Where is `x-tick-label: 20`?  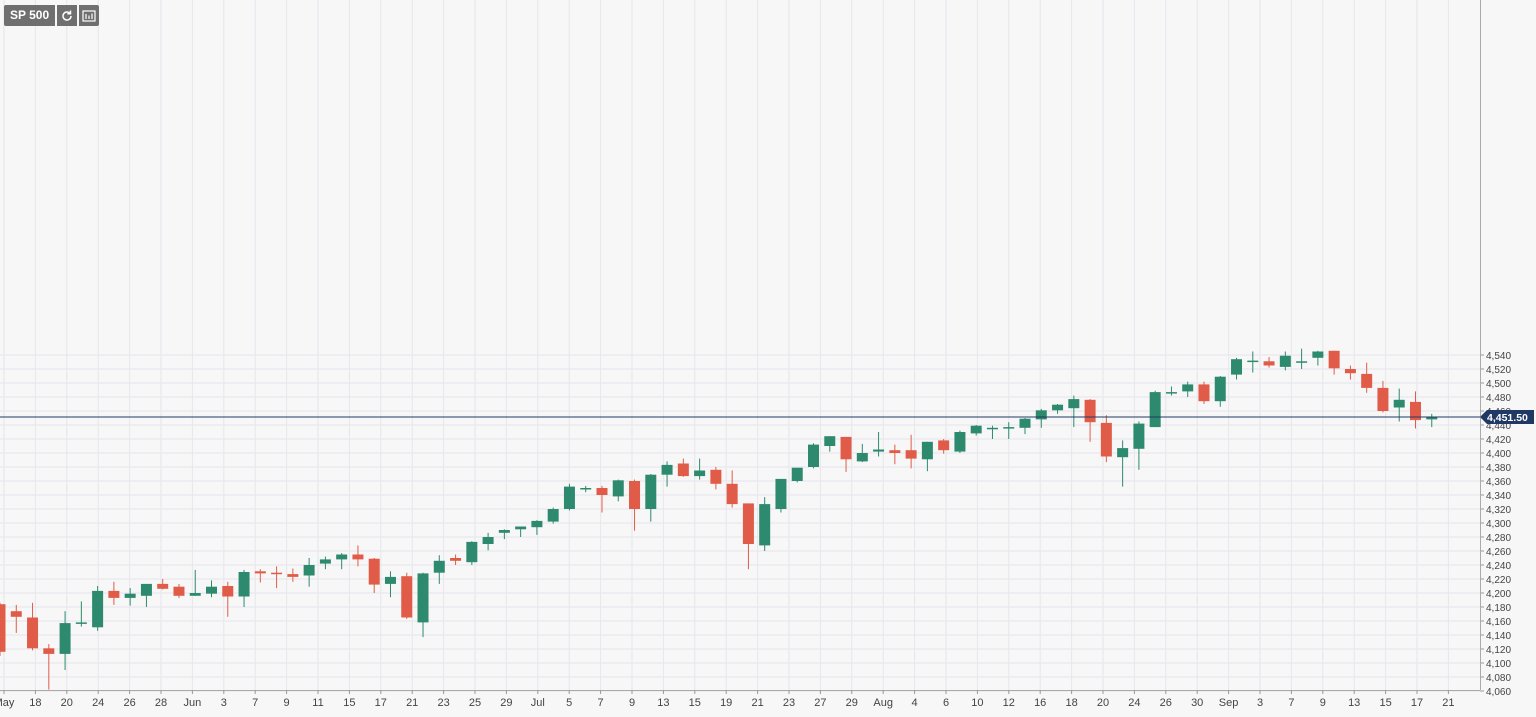
x-tick-label: 20 is located at coordinates (1103, 703).